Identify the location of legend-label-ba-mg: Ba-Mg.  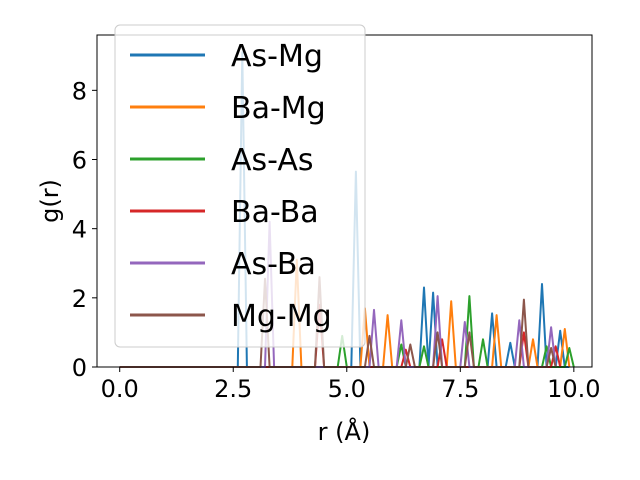
(278, 108).